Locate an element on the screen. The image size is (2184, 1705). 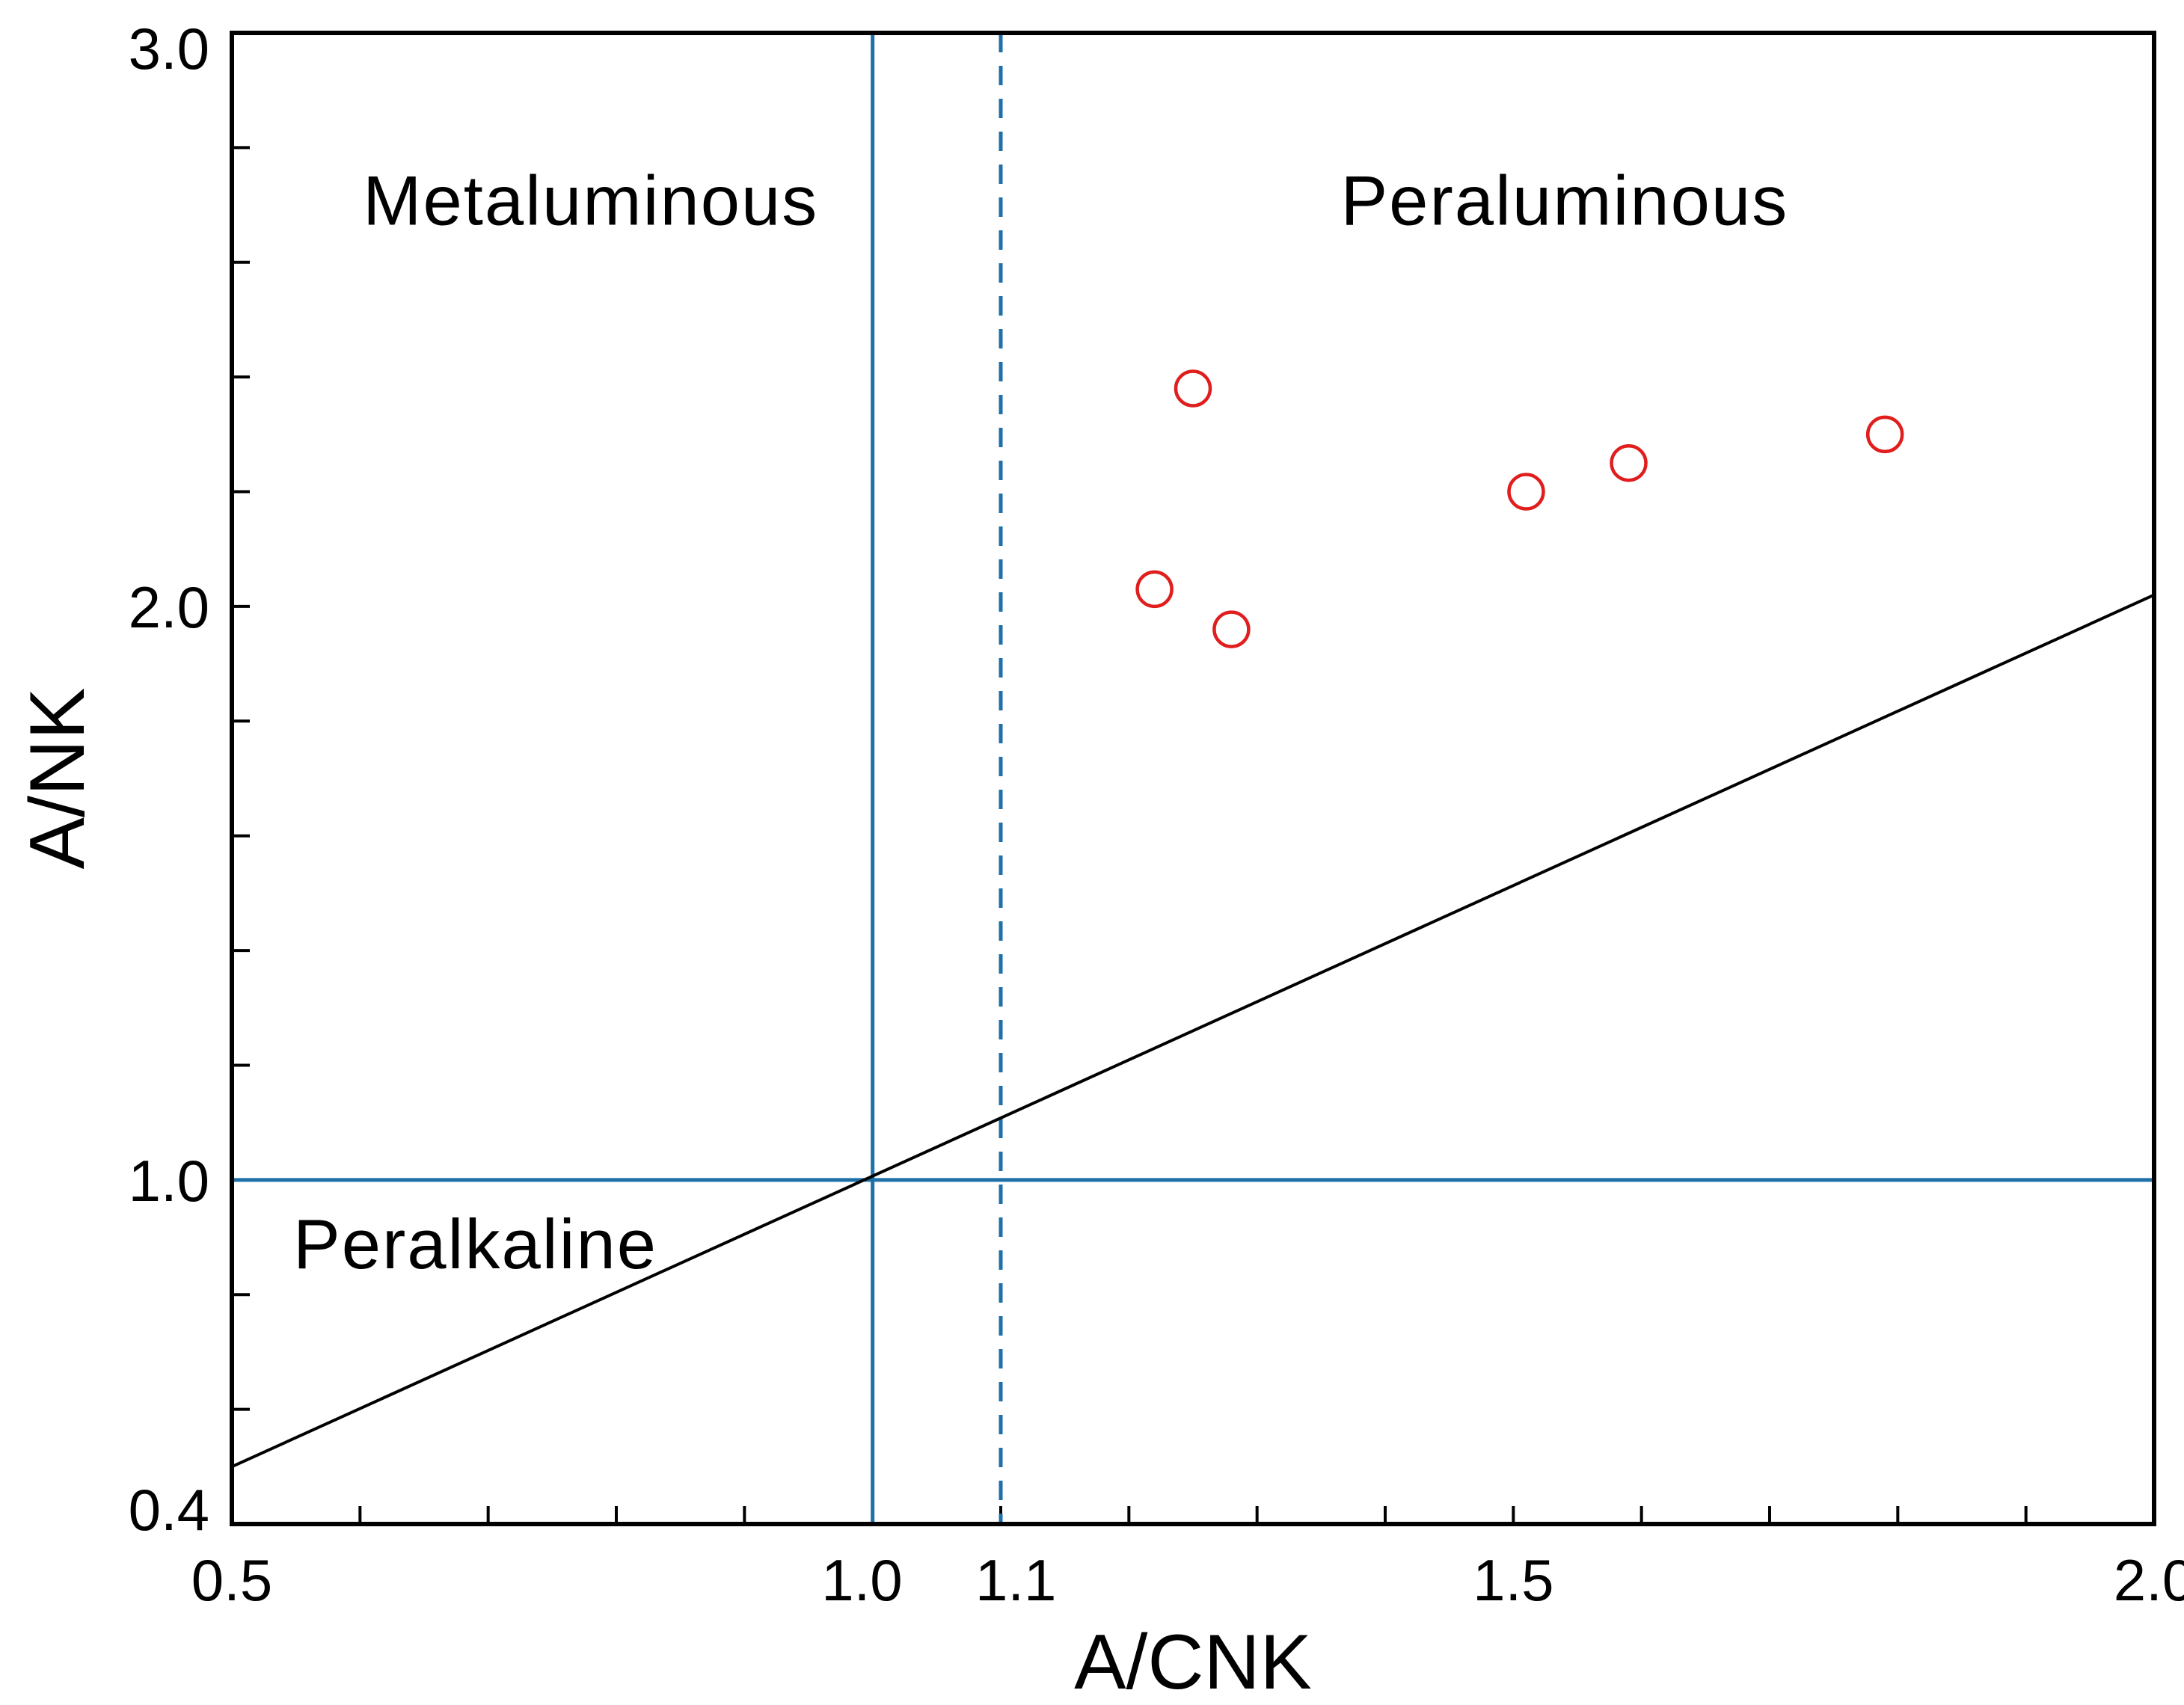
x-tick-label: 2.0 is located at coordinates (2149, 1580).